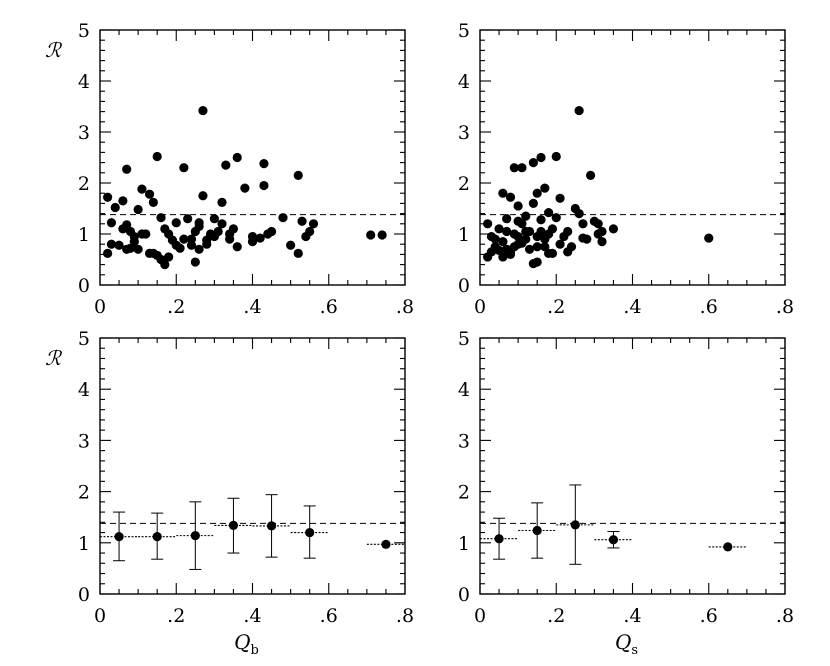  Describe the element at coordinates (84, 133) in the screenshot. I see `y-tick-label: 3` at that location.